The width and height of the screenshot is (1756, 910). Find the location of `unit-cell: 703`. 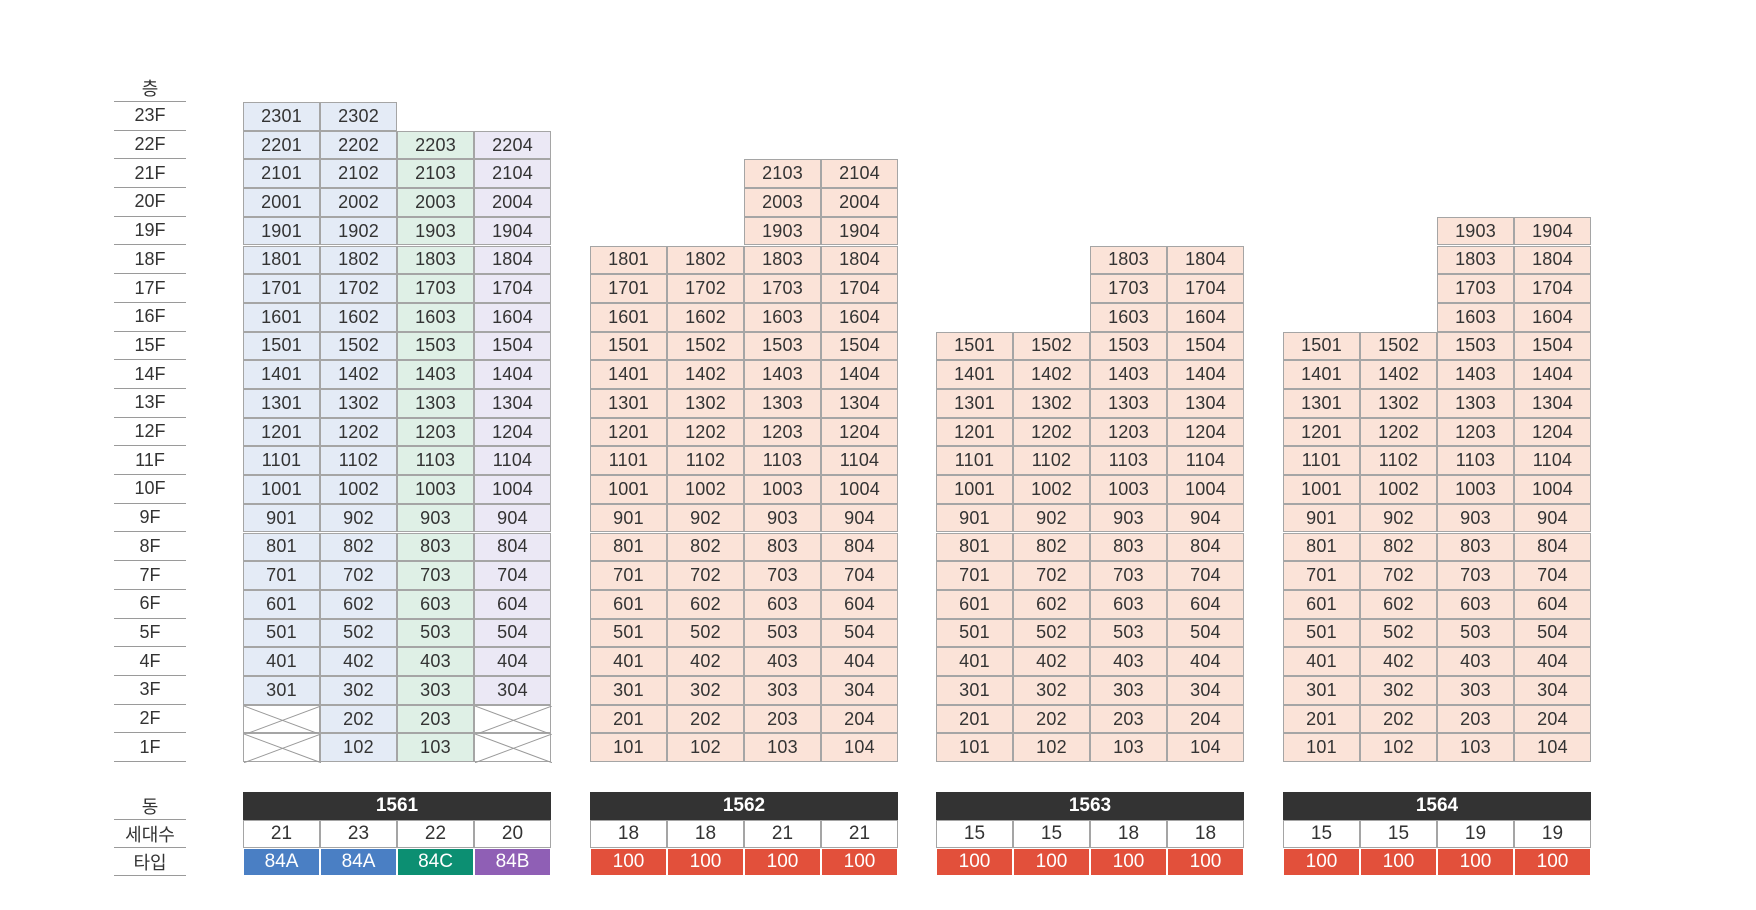

unit-cell: 703 is located at coordinates (435, 575).